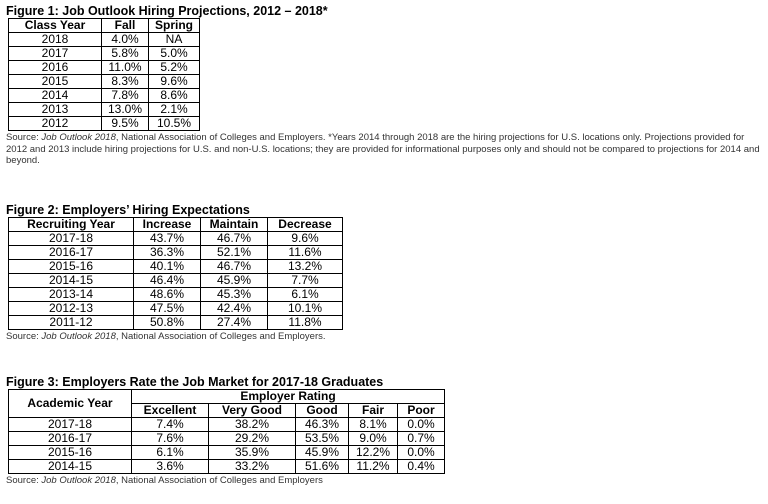 Image resolution: width=768 pixels, height=504 pixels. What do you see at coordinates (167, 322) in the screenshot?
I see `table-cell-value: 50.8%` at bounding box center [167, 322].